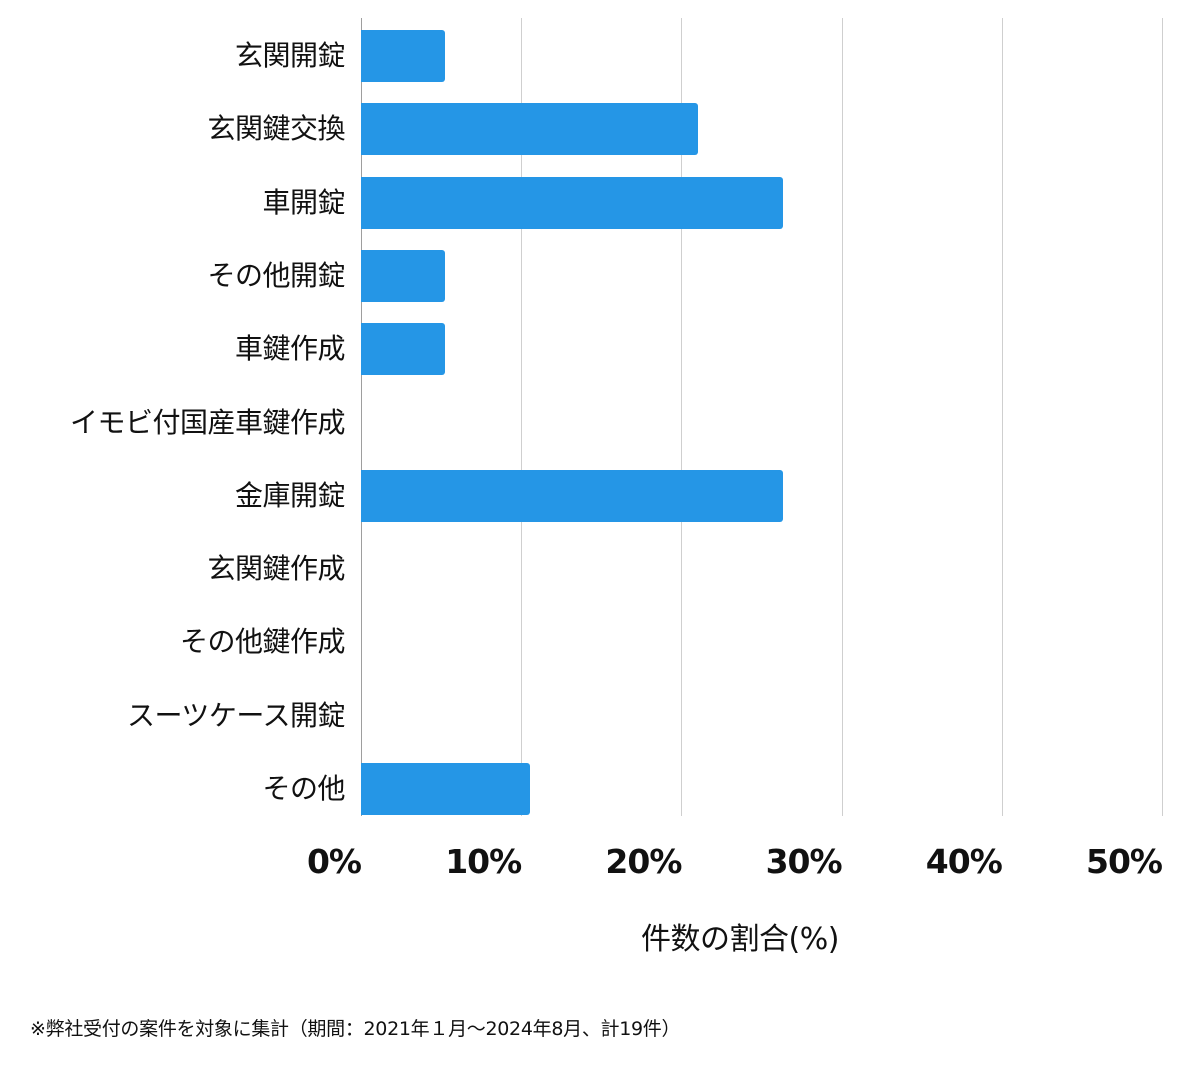  Describe the element at coordinates (1124, 861) in the screenshot. I see `x-tick-label: 50%` at that location.